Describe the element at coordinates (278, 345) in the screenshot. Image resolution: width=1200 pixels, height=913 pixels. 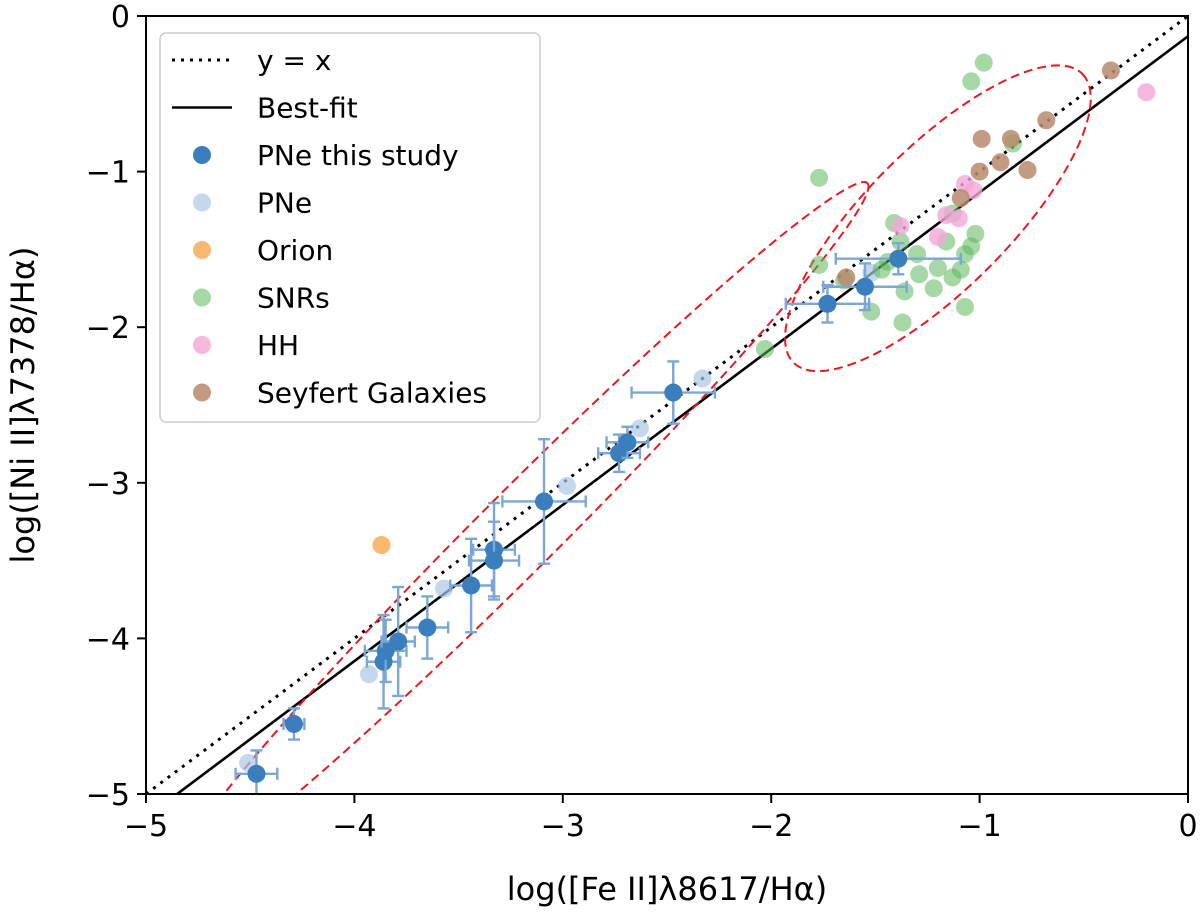
I see `legend-label: HH` at that location.